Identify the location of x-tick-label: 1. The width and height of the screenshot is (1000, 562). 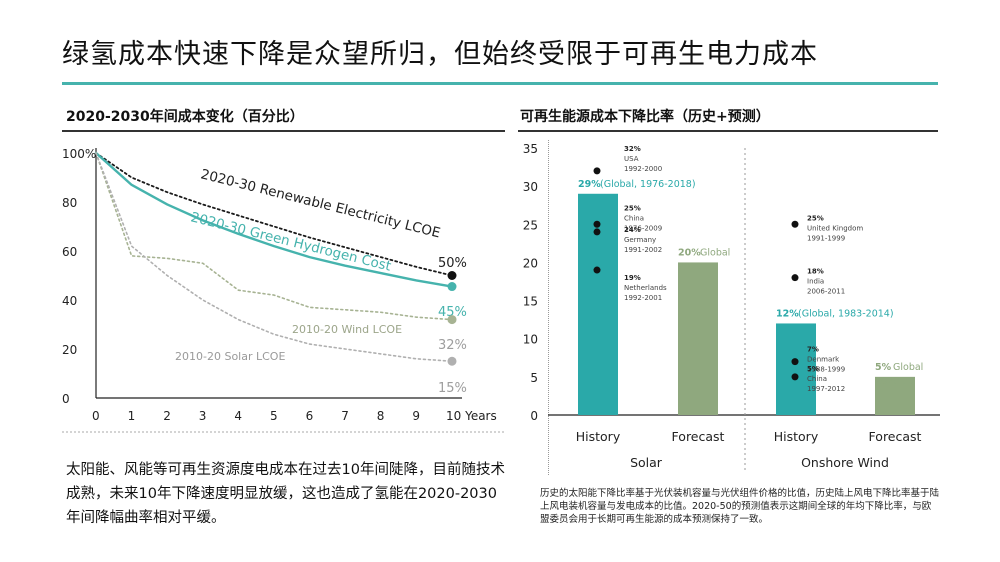
(132, 416).